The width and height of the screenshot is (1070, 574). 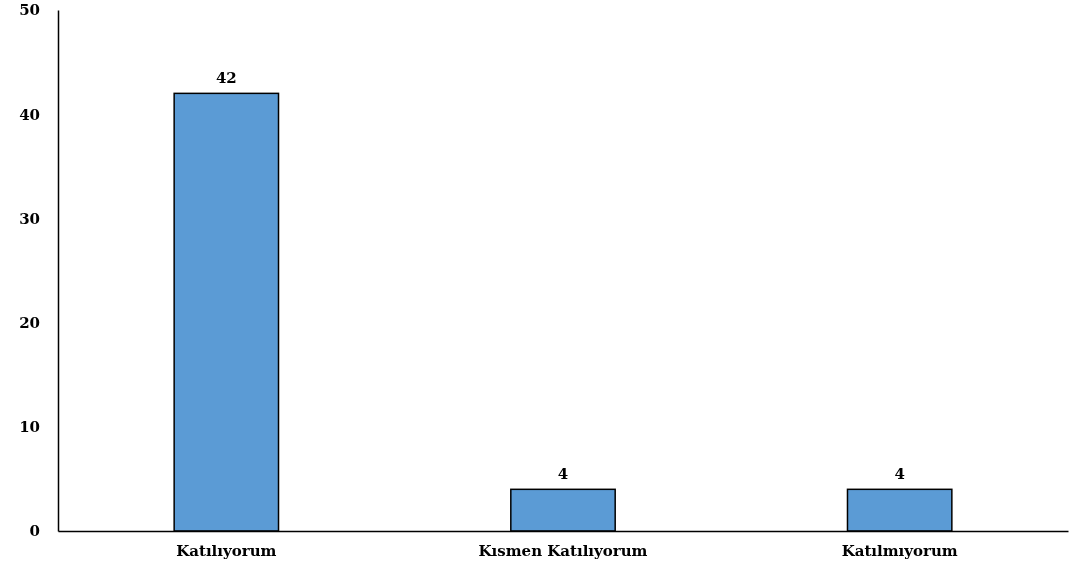 I want to click on y-tick-label: 40, so click(x=29, y=114).